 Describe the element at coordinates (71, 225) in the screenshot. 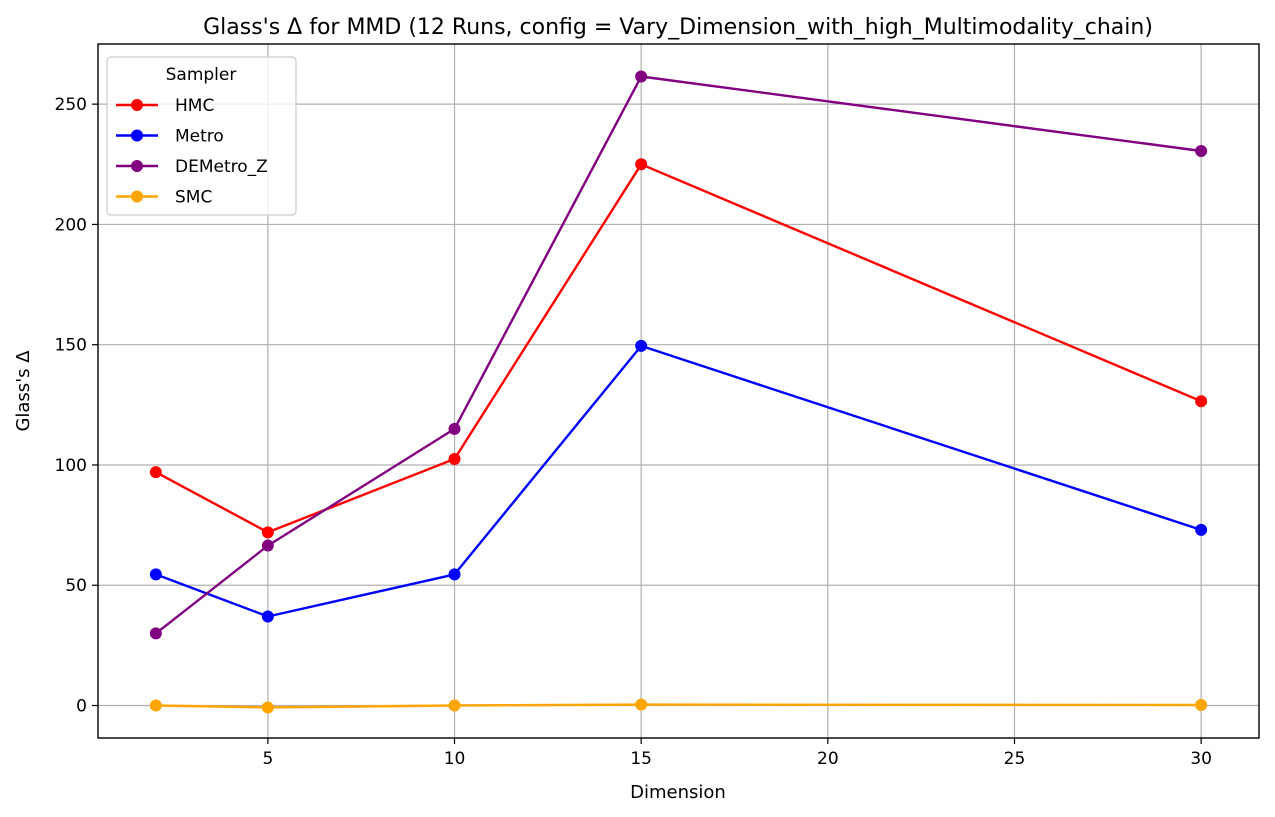

I see `y-tick-label: 200` at that location.